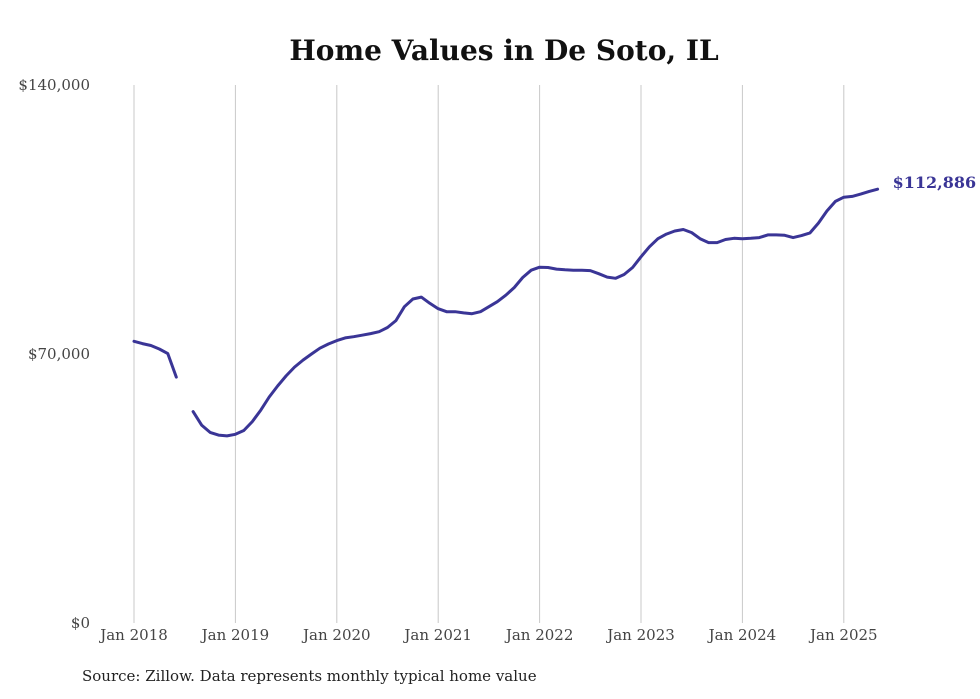 The height and width of the screenshot is (699, 980). I want to click on chart-title: Home Values in De Soto, IL, so click(504, 50).